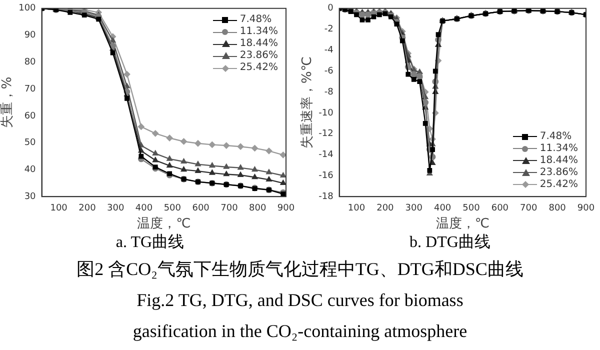 This screenshot has height=350, width=600. What do you see at coordinates (300, 331) in the screenshot?
I see `text: gasification in the CO₂-containing atmosphere` at bounding box center [300, 331].